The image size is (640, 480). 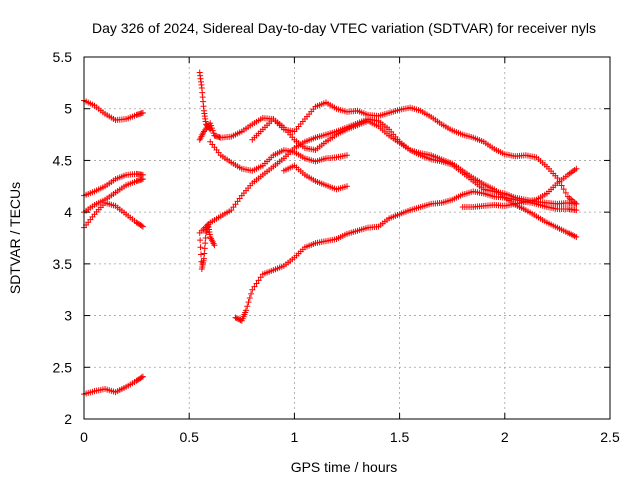 What do you see at coordinates (63, 57) in the screenshot?
I see `y-tick-label: 5.5` at bounding box center [63, 57].